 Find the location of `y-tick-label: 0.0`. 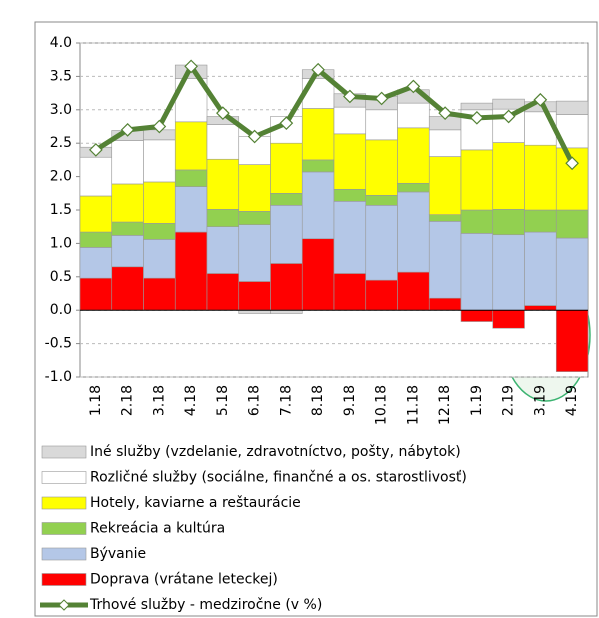

y-tick-label: 0.0 is located at coordinates (61, 310).